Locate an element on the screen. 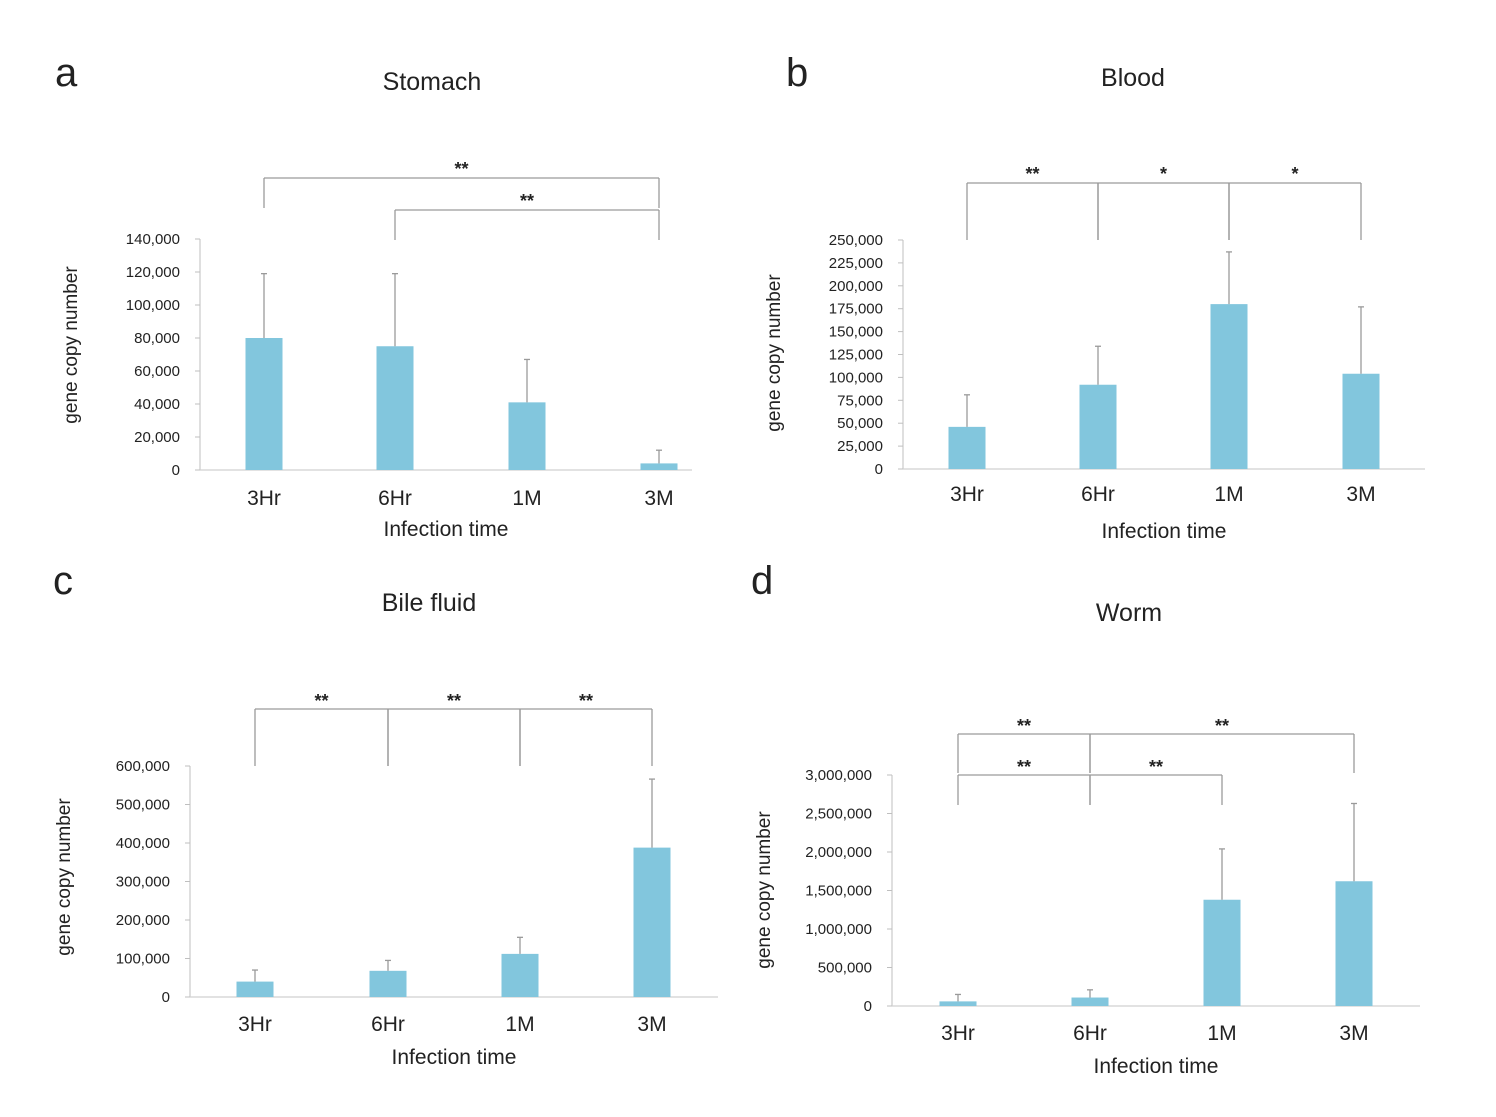 This screenshot has height=1117, width=1496. chart-title: Bile fluid is located at coordinates (429, 603).